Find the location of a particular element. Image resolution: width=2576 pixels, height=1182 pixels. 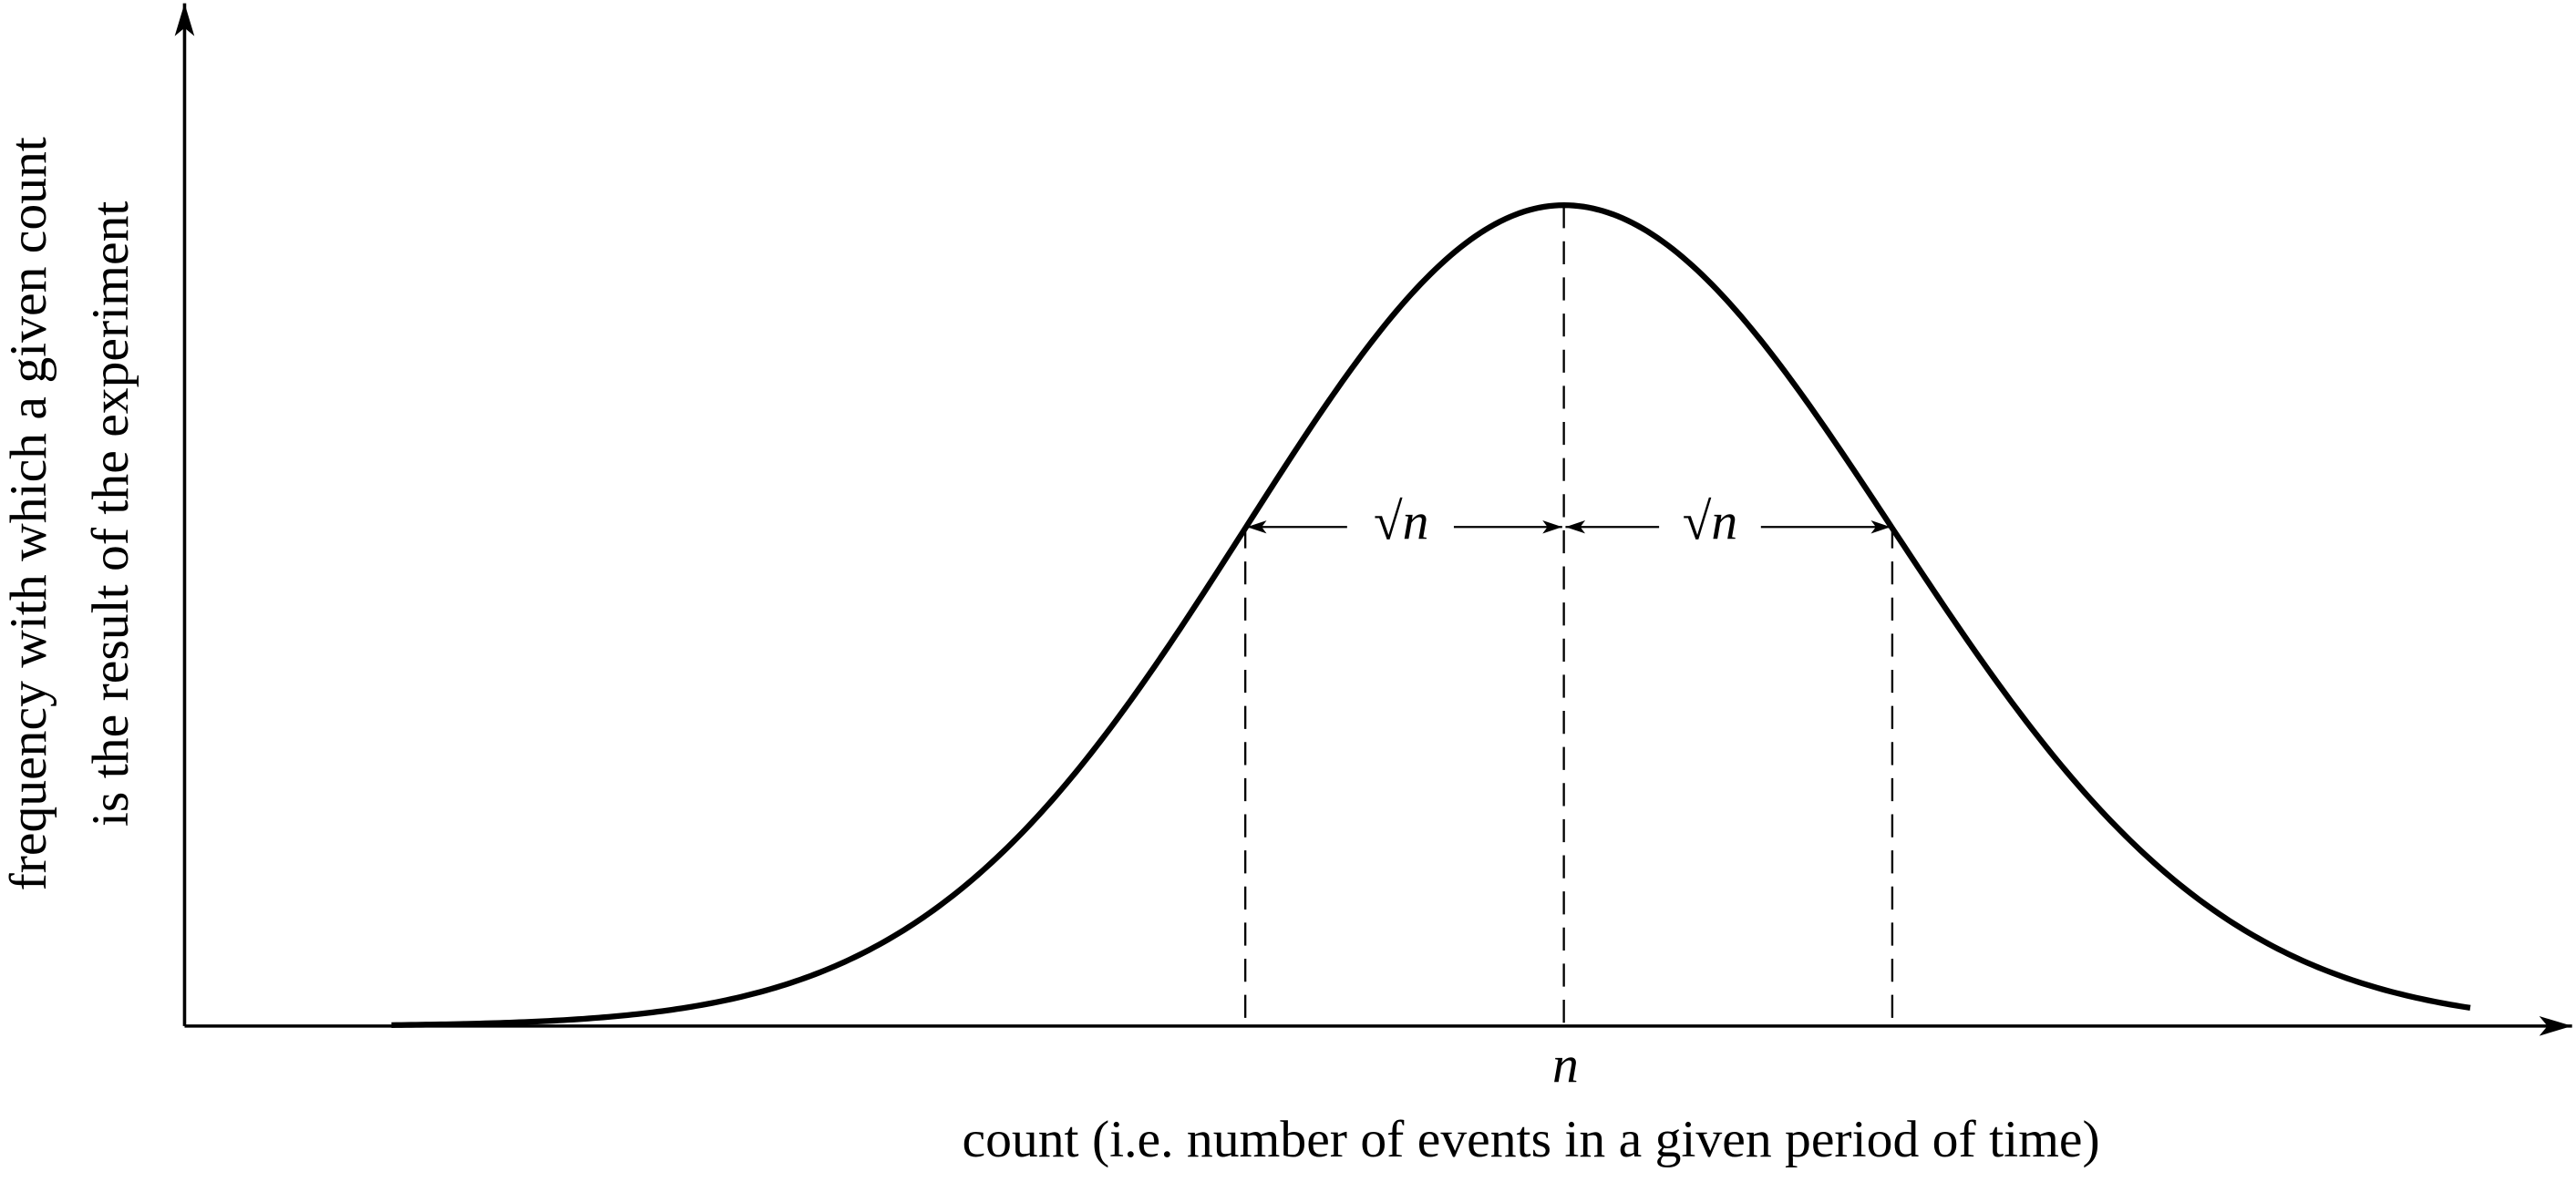

y-axis-label: frequency with which a given count is located at coordinates (28, 514).